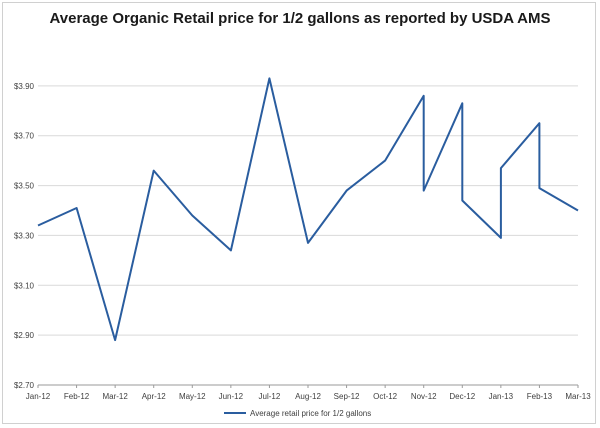  Describe the element at coordinates (24, 335) in the screenshot. I see `y-tick-label: $2.90` at that location.